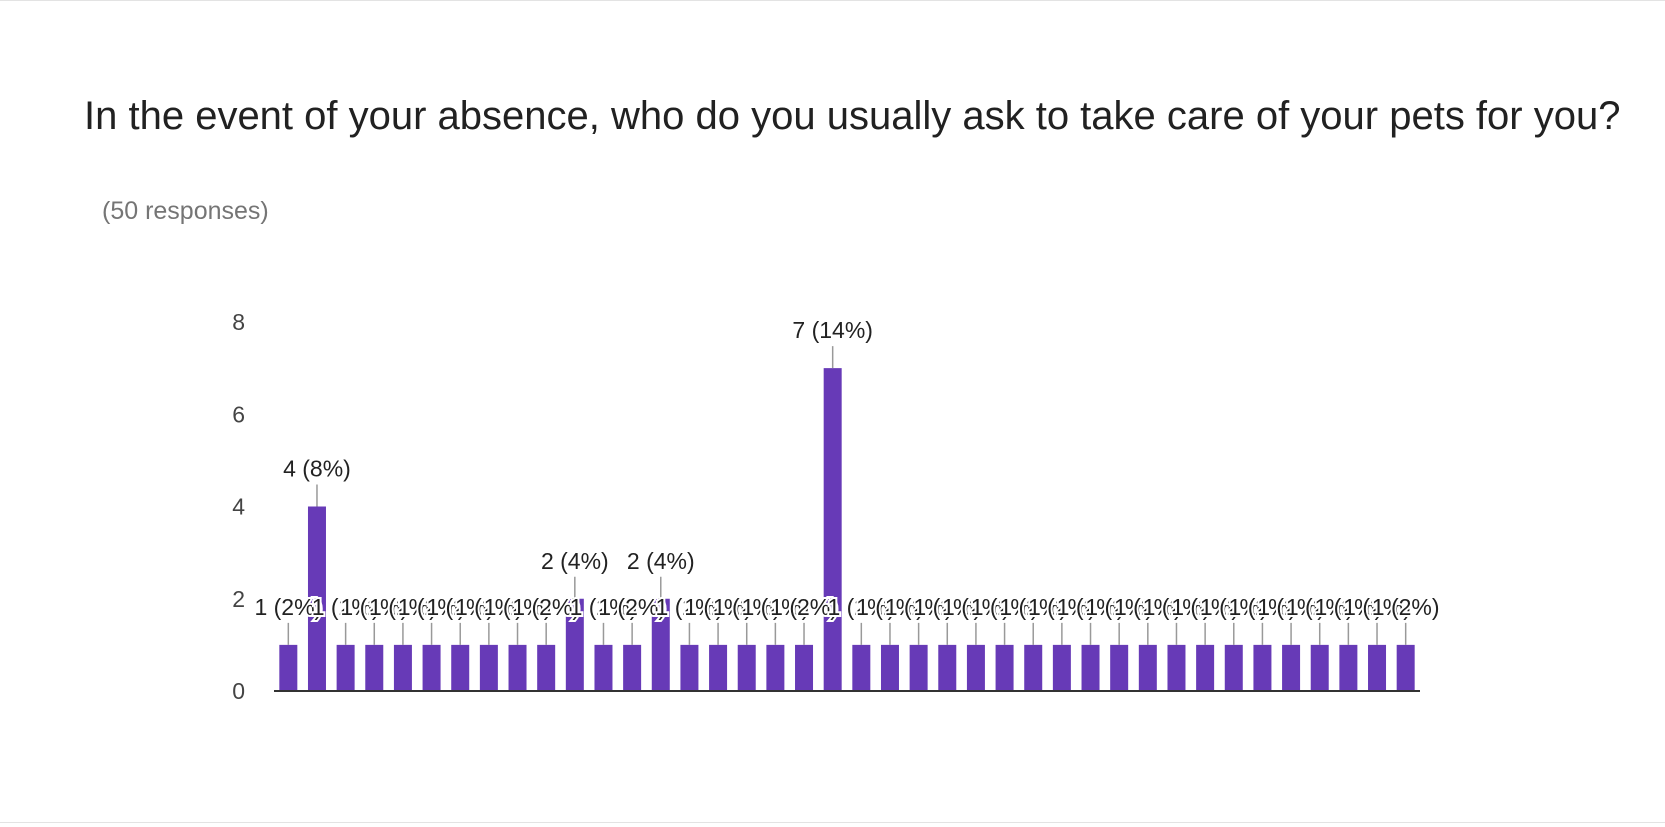  Describe the element at coordinates (185, 211) in the screenshot. I see `response-count: (50 responses)` at that location.